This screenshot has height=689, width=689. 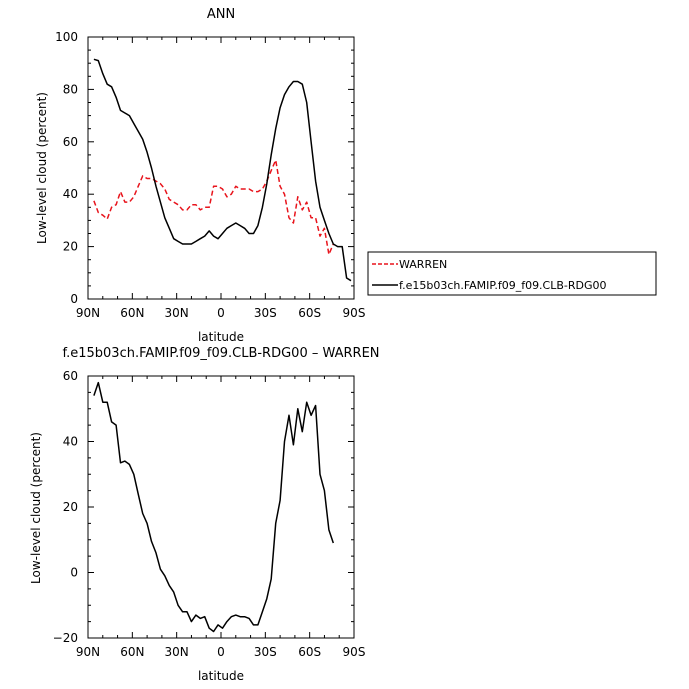 I want to click on chart-title: ANN, so click(x=221, y=14).